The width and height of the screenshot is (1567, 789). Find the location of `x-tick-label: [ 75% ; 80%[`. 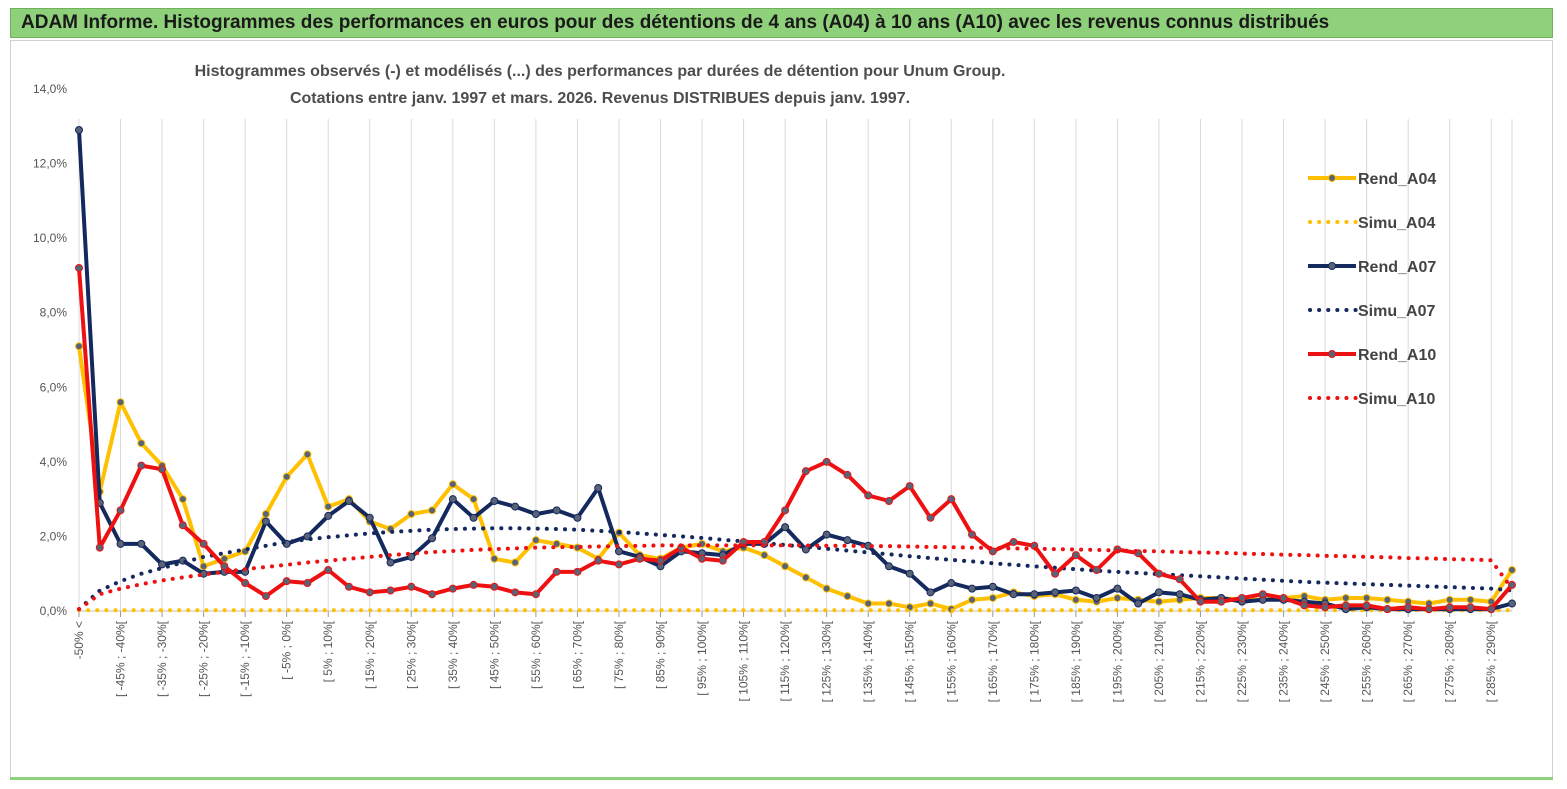

x-tick-label: [ 75% ; 80%[ is located at coordinates (619, 654).